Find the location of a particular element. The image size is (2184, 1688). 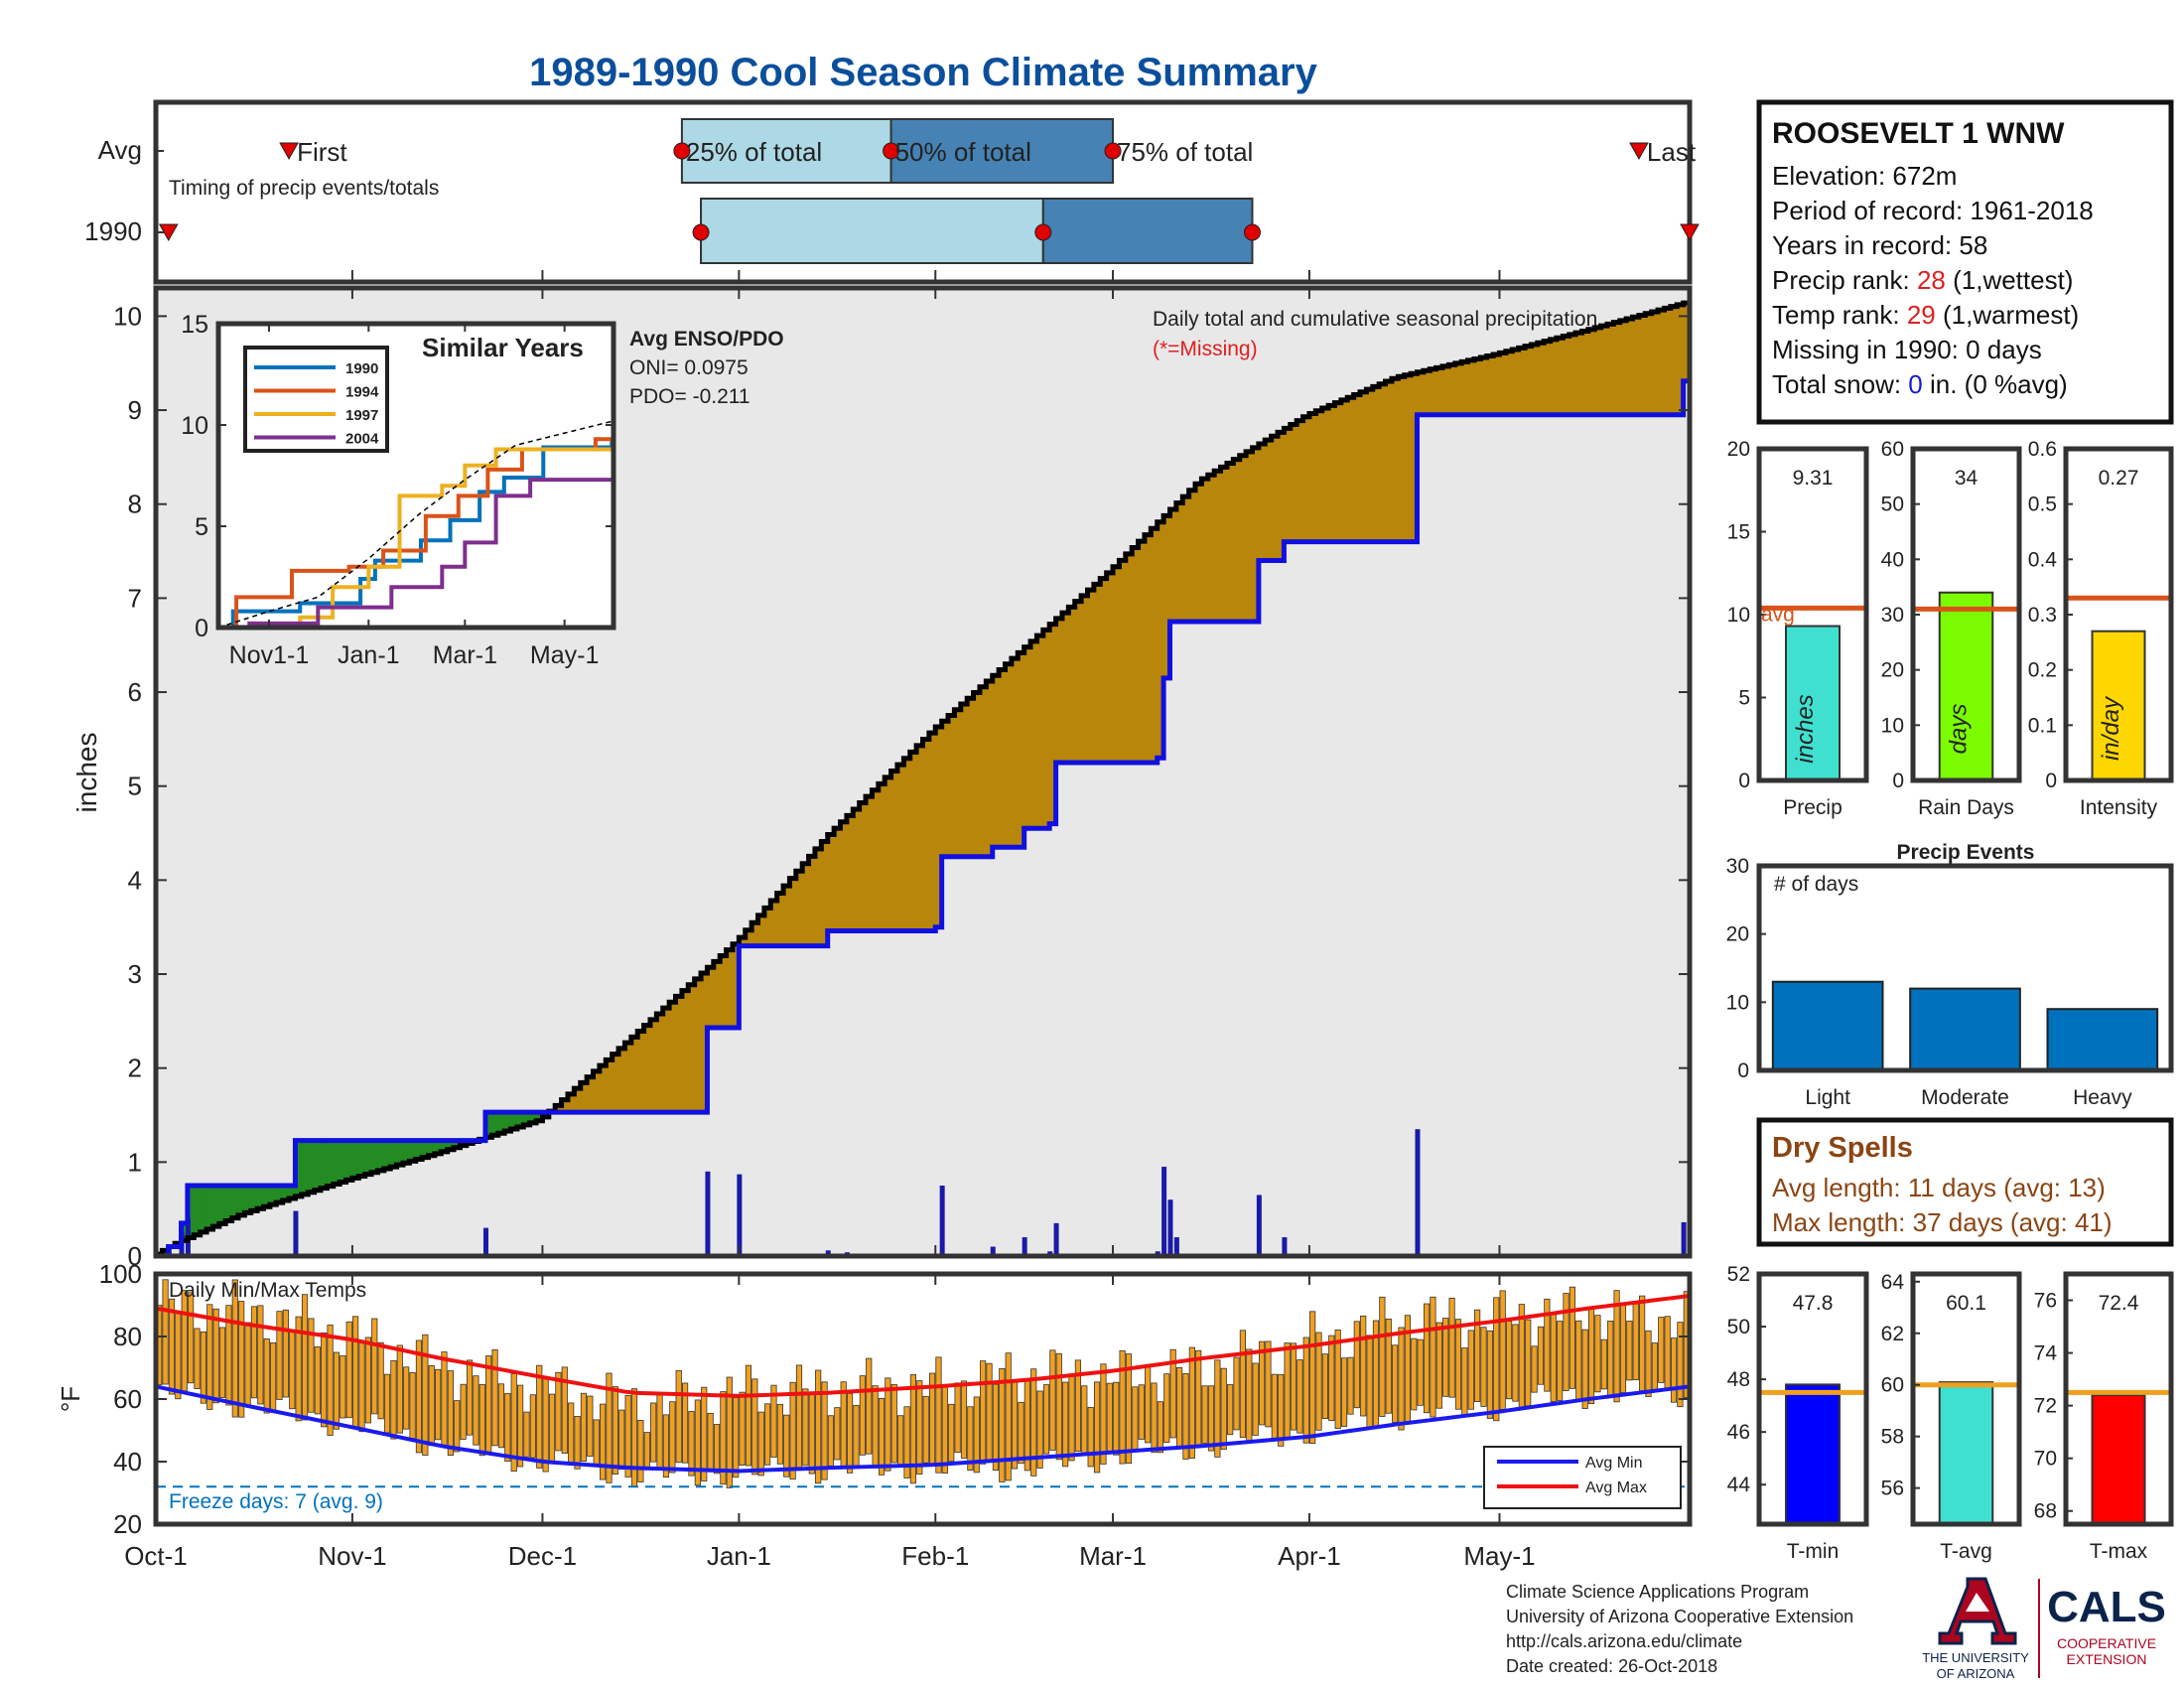

legend-avg-min-label: Avg Min is located at coordinates (1614, 1463).